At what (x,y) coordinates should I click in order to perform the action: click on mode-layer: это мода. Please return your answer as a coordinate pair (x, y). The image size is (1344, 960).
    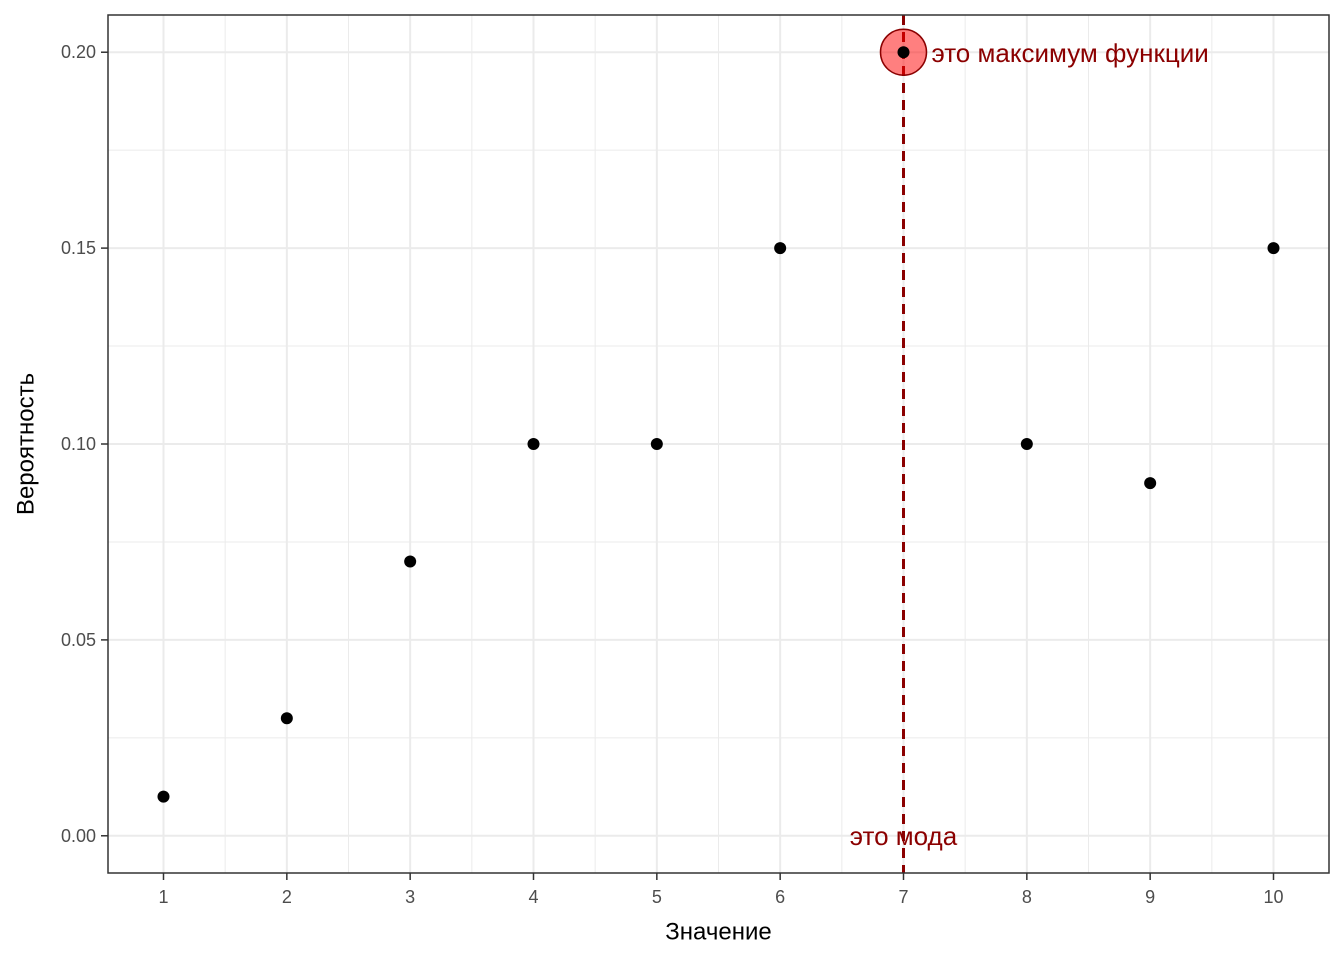
    Looking at the image, I should click on (904, 444).